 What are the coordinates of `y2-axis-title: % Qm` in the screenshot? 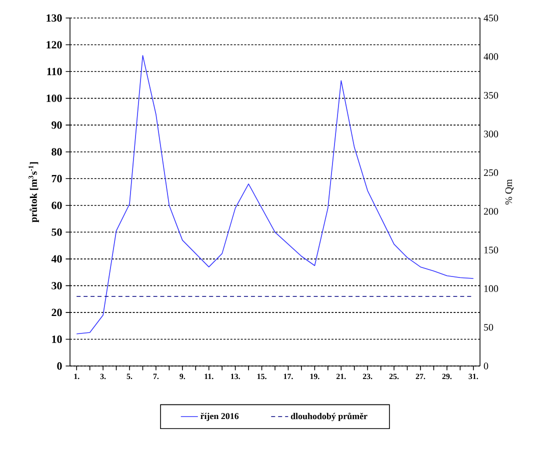 It's located at (509, 192).